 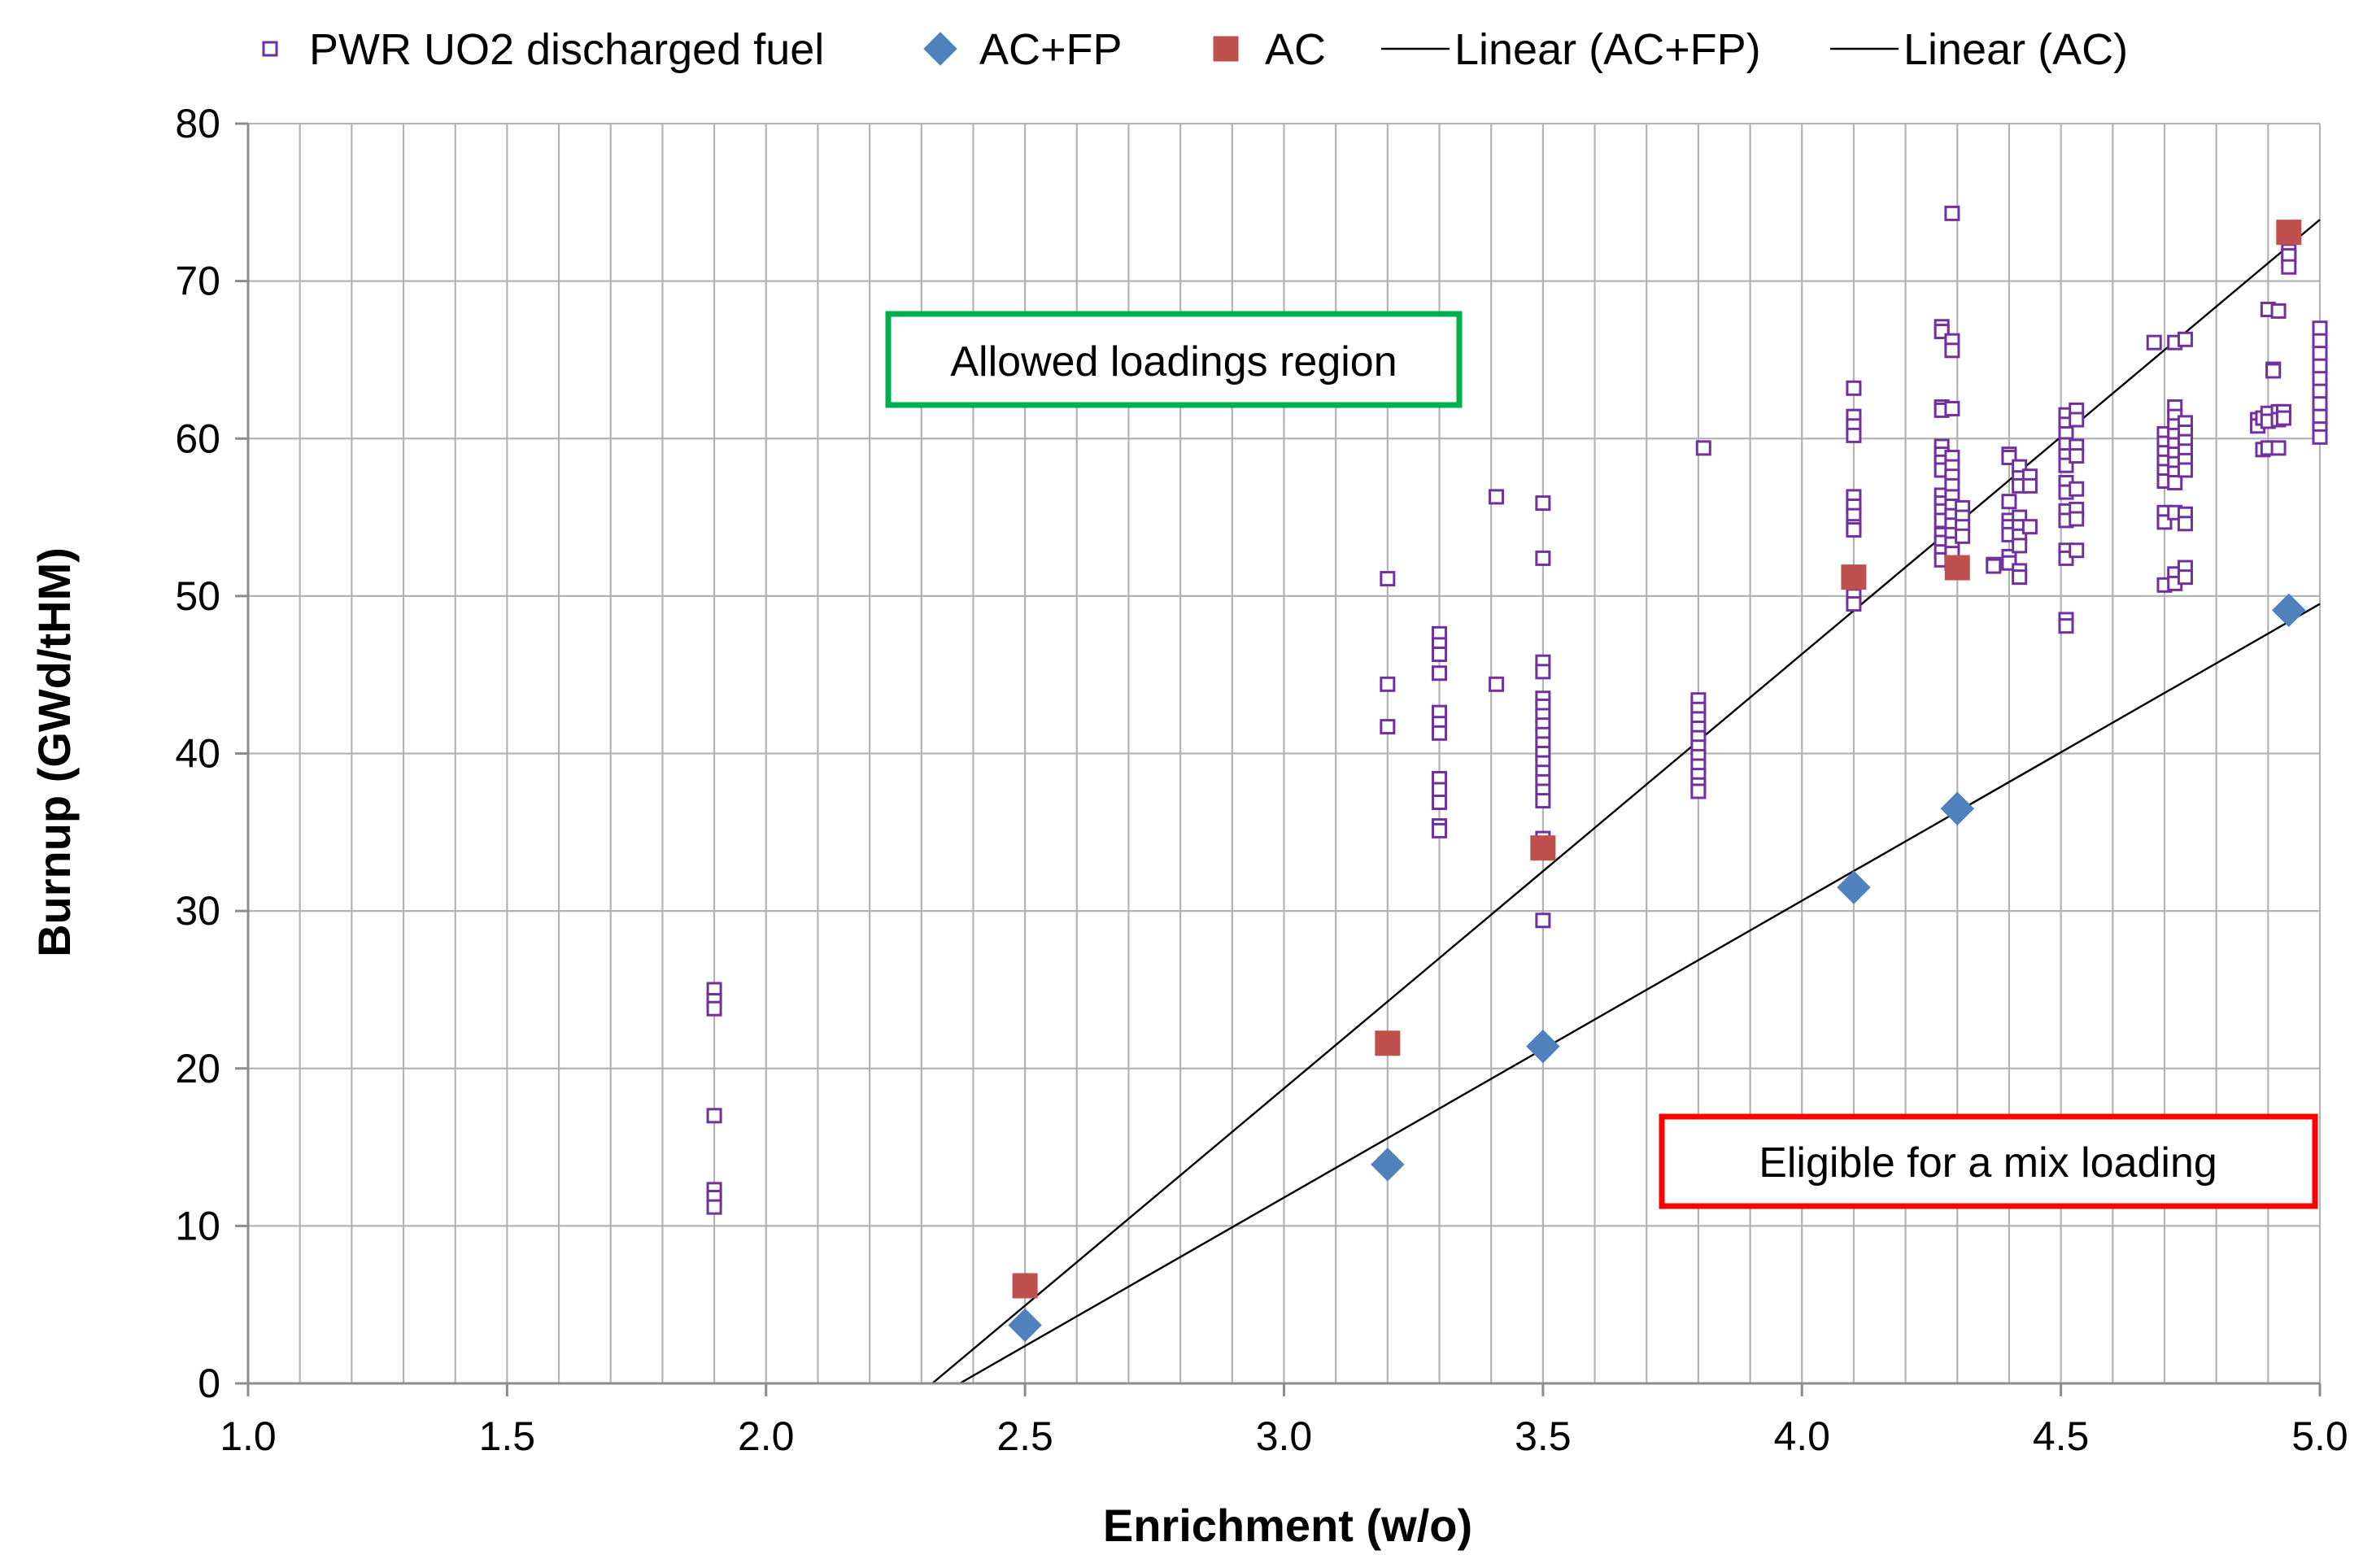 I want to click on legend-item-linear-ac-fp: Linear (AC+FP), so click(x=1571, y=49).